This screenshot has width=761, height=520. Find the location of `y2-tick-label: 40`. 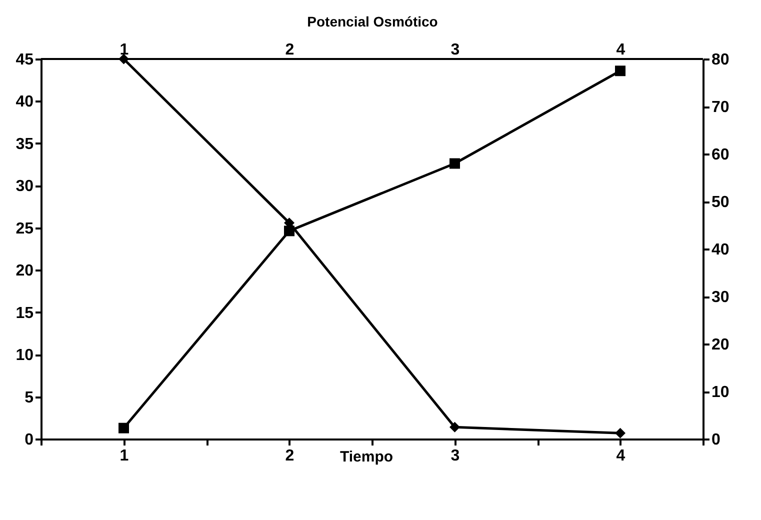

y2-tick-label: 40 is located at coordinates (721, 250).